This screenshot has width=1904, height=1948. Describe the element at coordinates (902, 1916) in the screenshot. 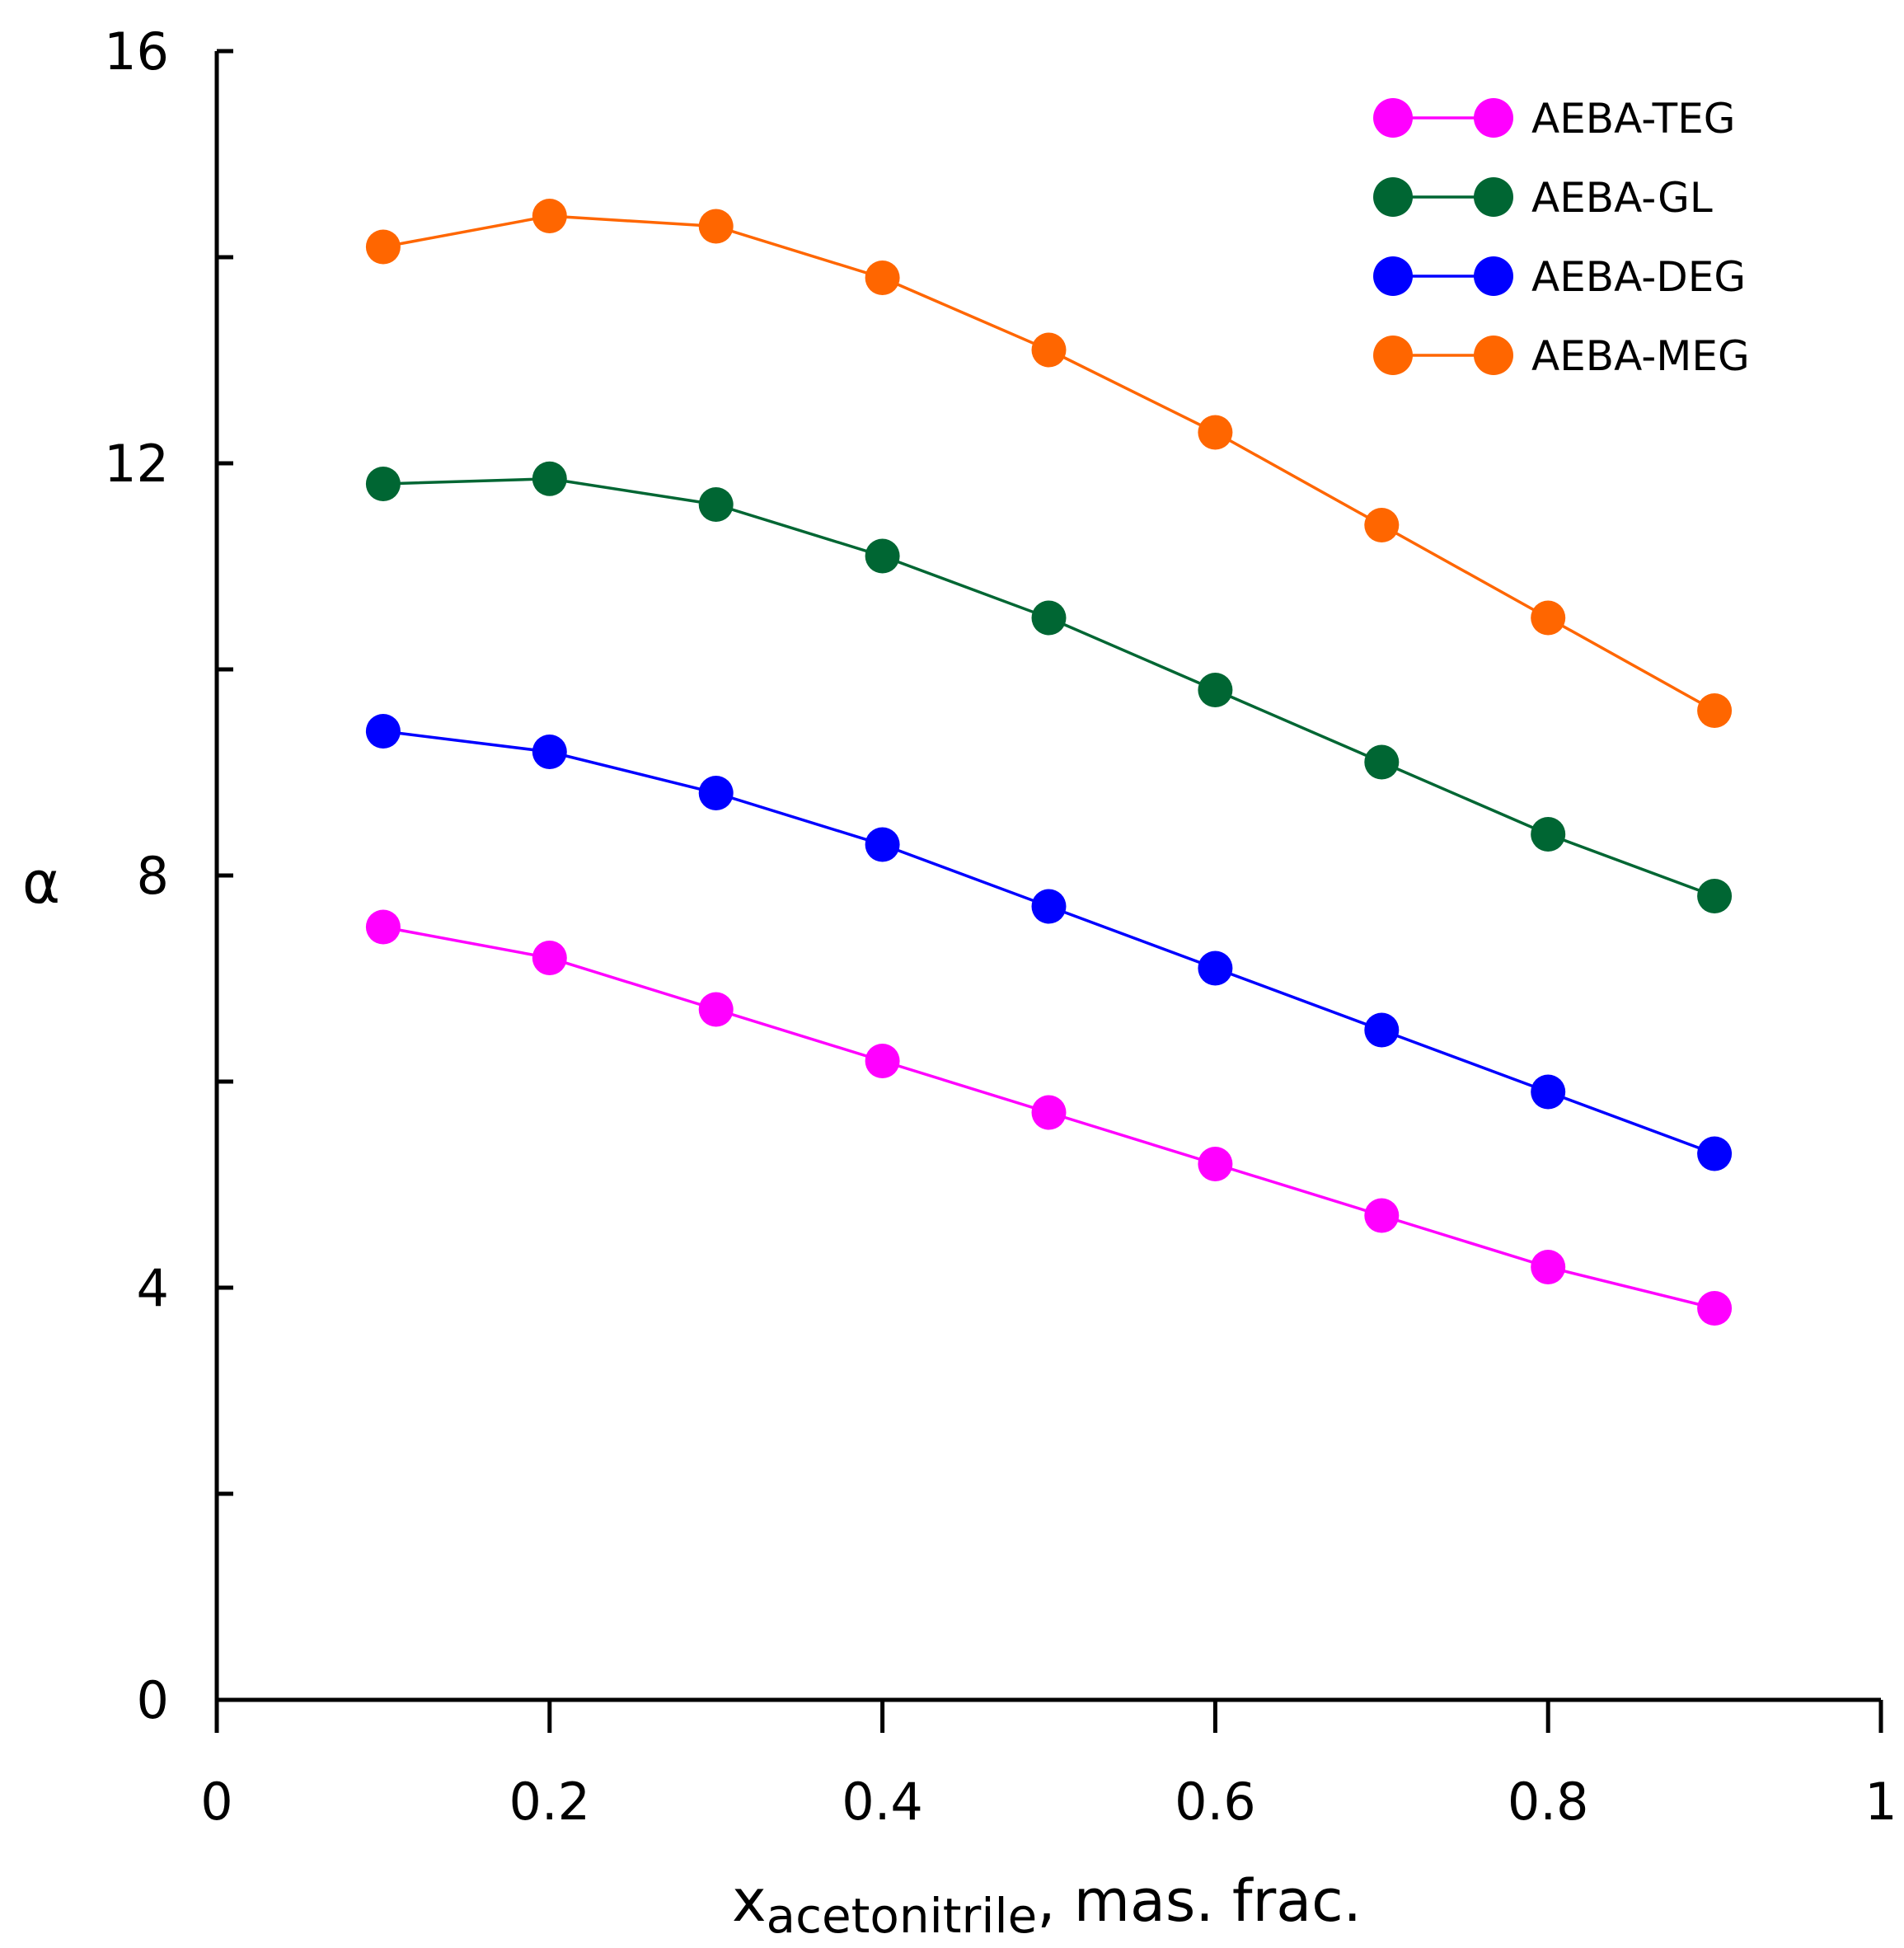

I see `x-axis-title-subscript: acetonitrile` at that location.